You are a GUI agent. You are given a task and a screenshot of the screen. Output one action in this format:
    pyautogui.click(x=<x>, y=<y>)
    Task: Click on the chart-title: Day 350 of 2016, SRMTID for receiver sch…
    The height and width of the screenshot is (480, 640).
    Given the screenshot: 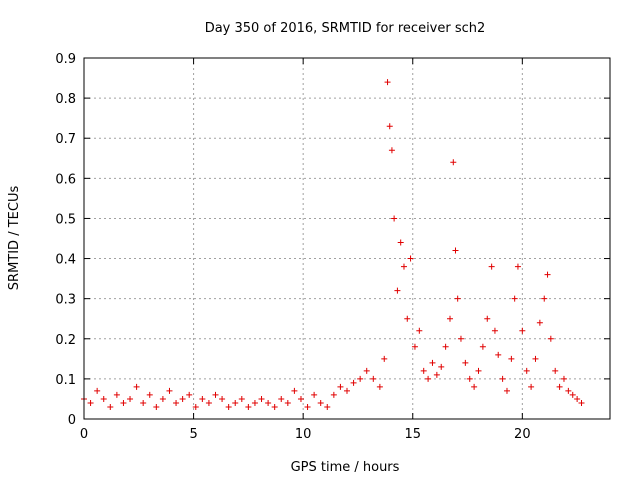 What is the action you would take?
    pyautogui.click(x=345, y=28)
    